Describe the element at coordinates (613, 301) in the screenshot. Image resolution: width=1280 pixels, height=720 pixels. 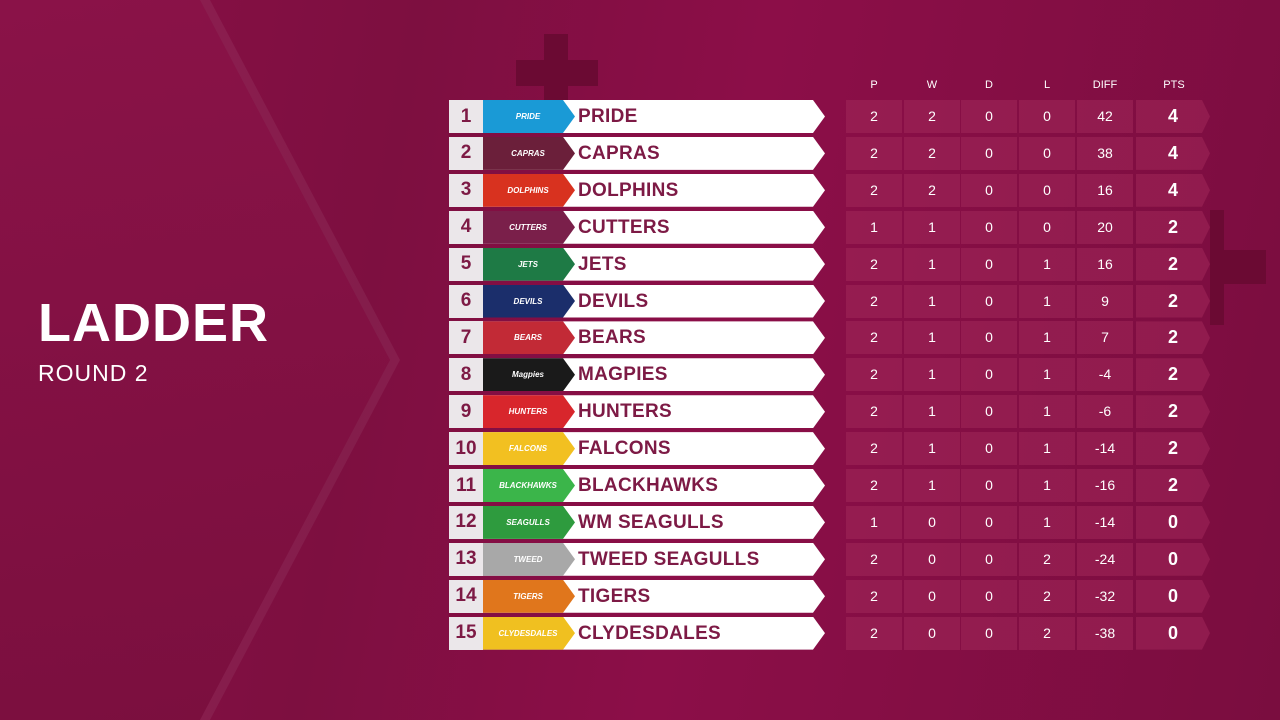
I see `team-name: DEVILS` at that location.